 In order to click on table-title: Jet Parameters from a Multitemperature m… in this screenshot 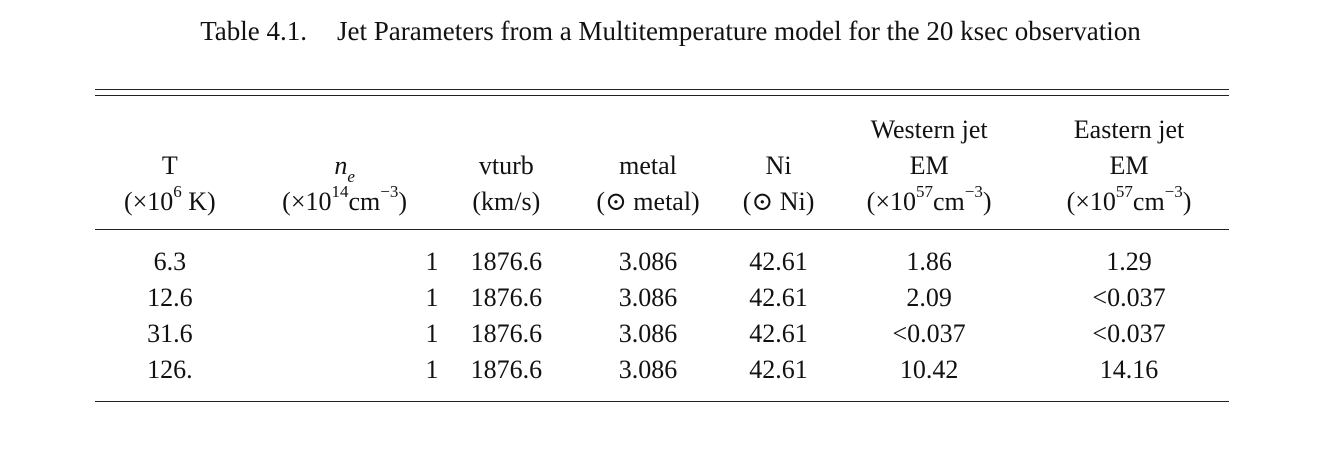, I will do `click(739, 31)`.